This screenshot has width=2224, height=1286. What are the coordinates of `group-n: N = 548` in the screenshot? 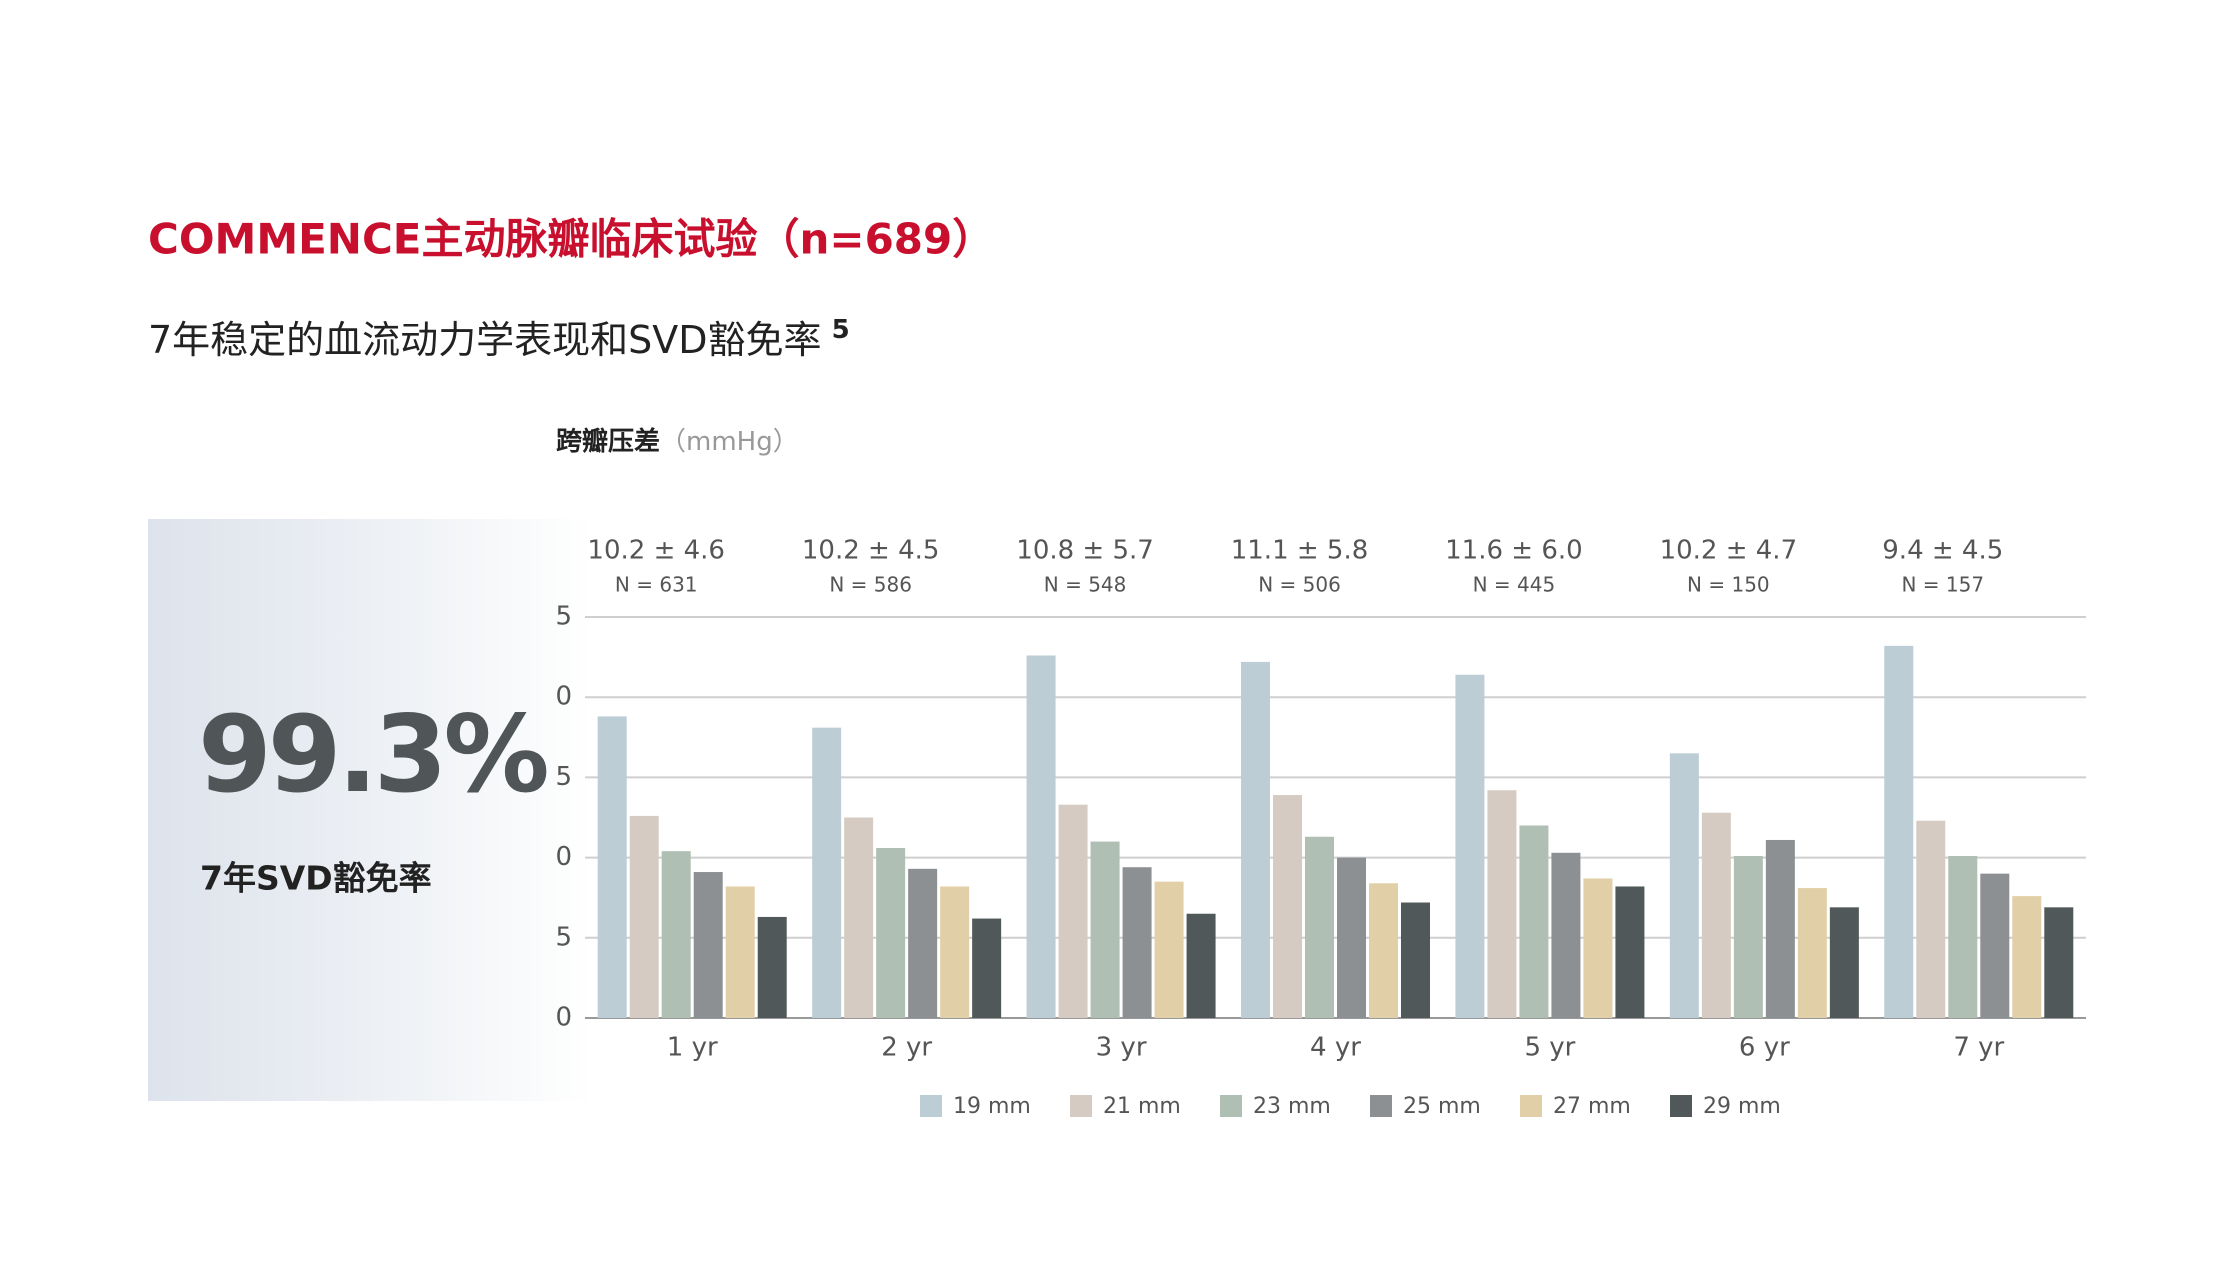 It's located at (1085, 585).